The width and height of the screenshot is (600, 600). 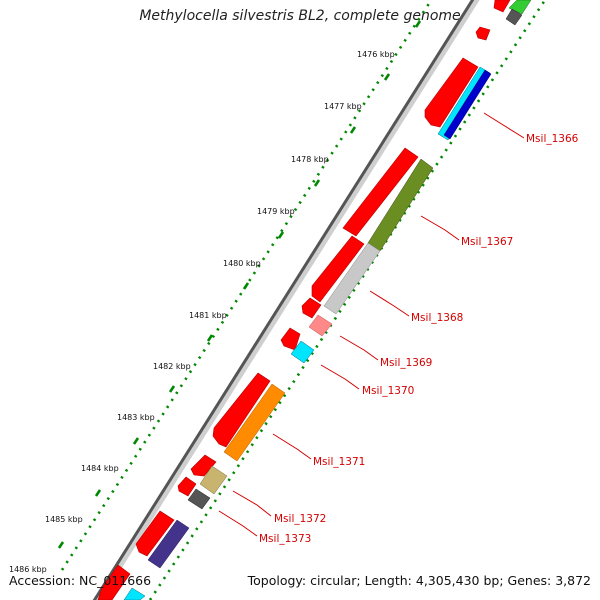 I want to click on tick-label: 1483 kbp, so click(x=136, y=417).